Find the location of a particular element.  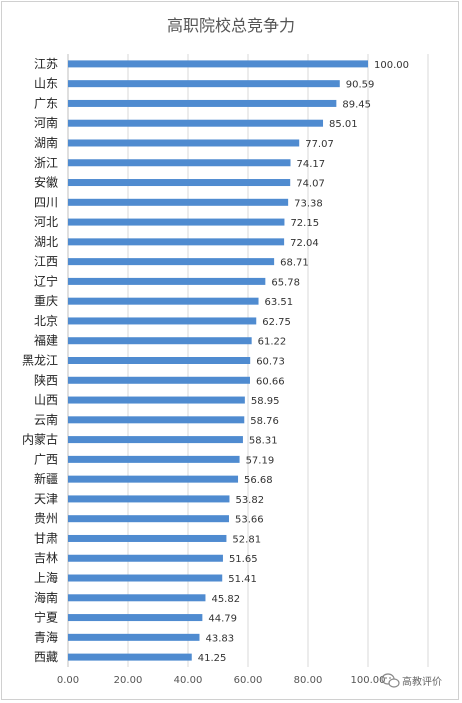

value-label: 73.38 is located at coordinates (308, 203).